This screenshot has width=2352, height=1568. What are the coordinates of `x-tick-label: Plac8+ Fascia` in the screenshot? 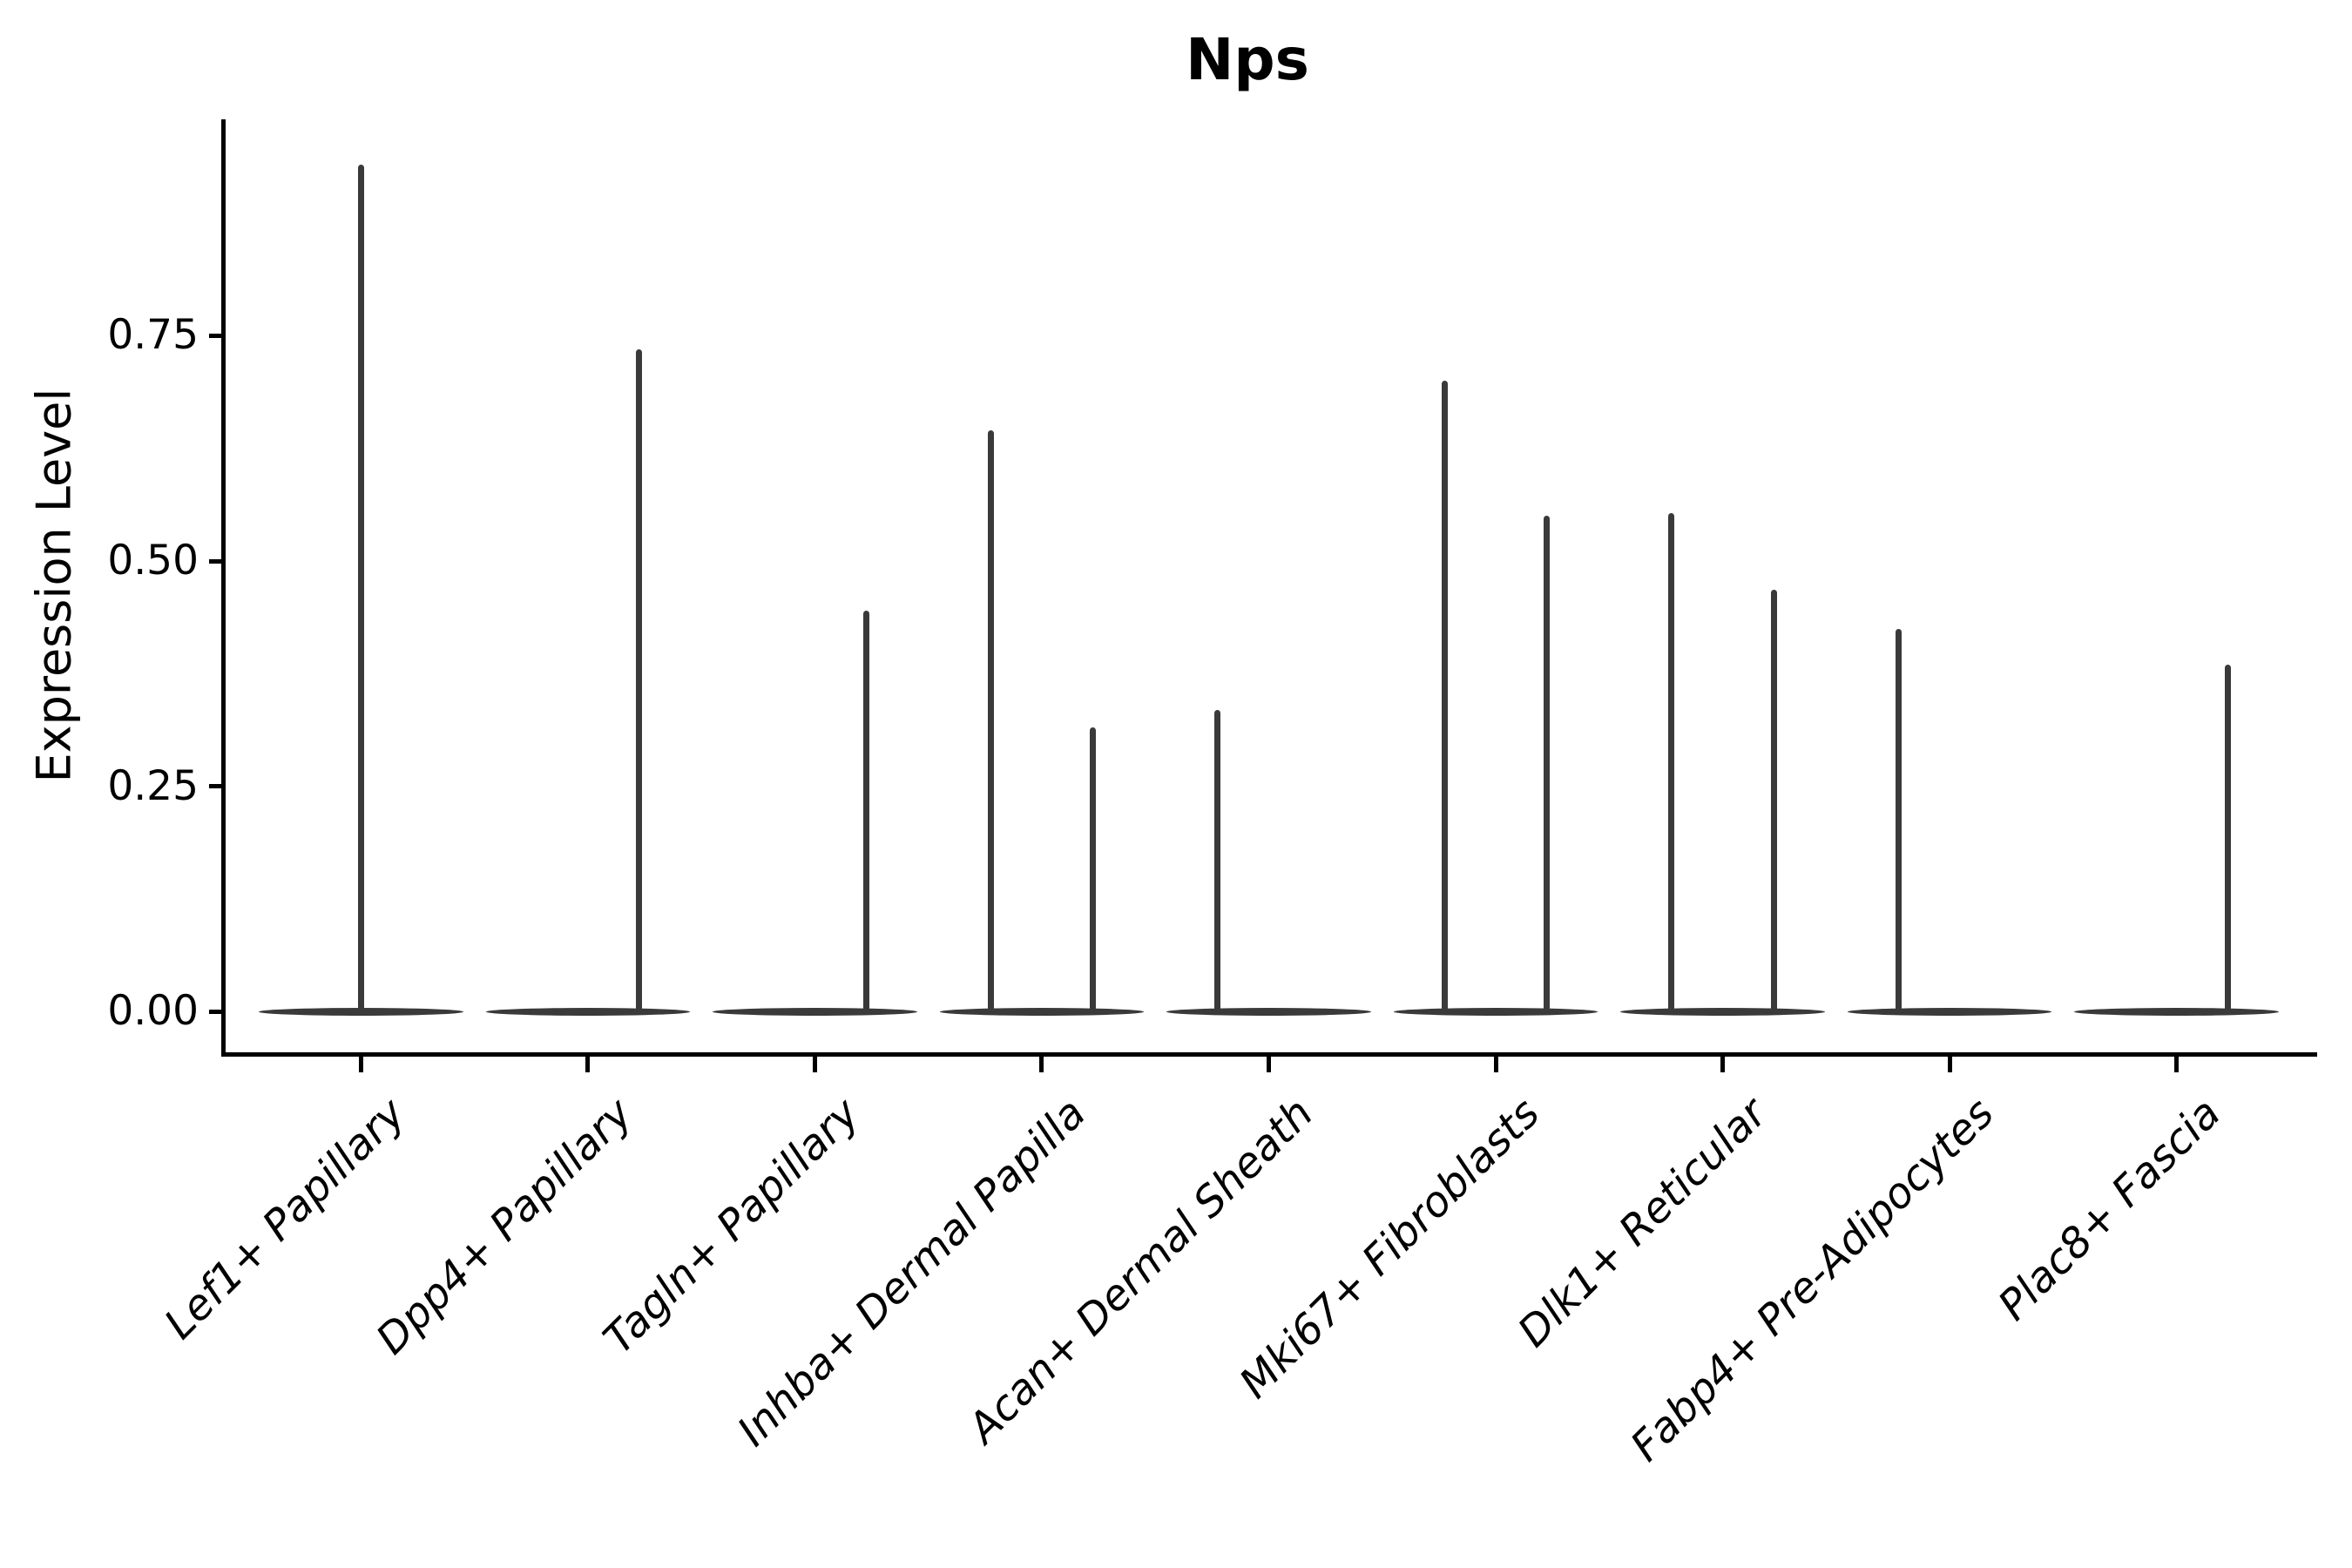 It's located at (2110, 1209).